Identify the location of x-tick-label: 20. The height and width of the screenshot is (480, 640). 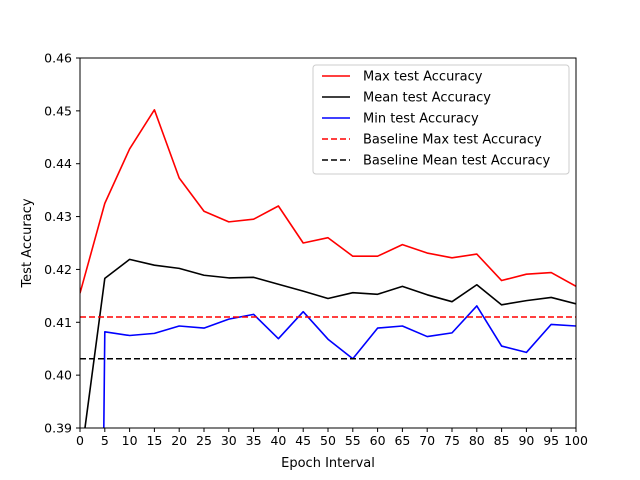
(179, 440).